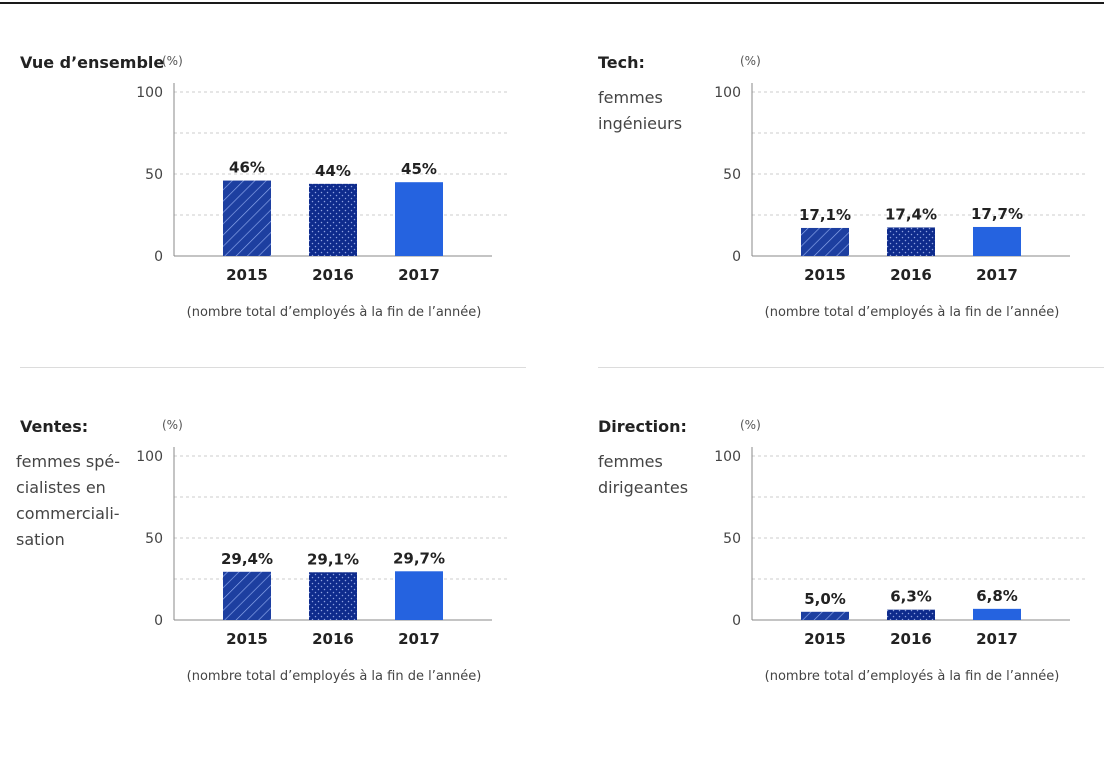 This screenshot has height=777, width=1104. What do you see at coordinates (997, 214) in the screenshot?
I see `data-label: 17,7%` at bounding box center [997, 214].